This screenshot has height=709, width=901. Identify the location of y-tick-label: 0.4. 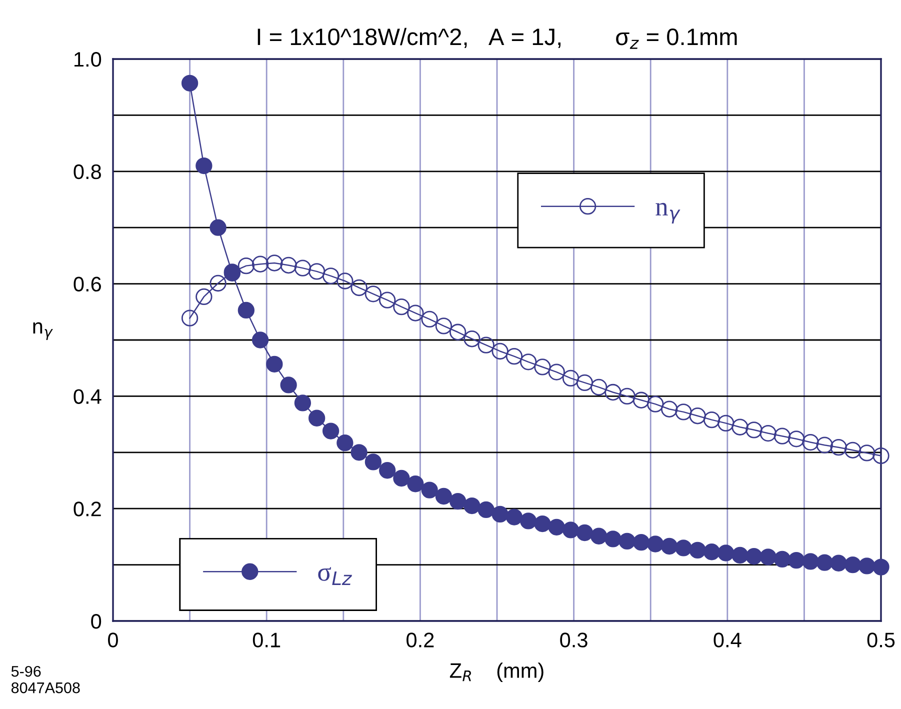
(88, 396).